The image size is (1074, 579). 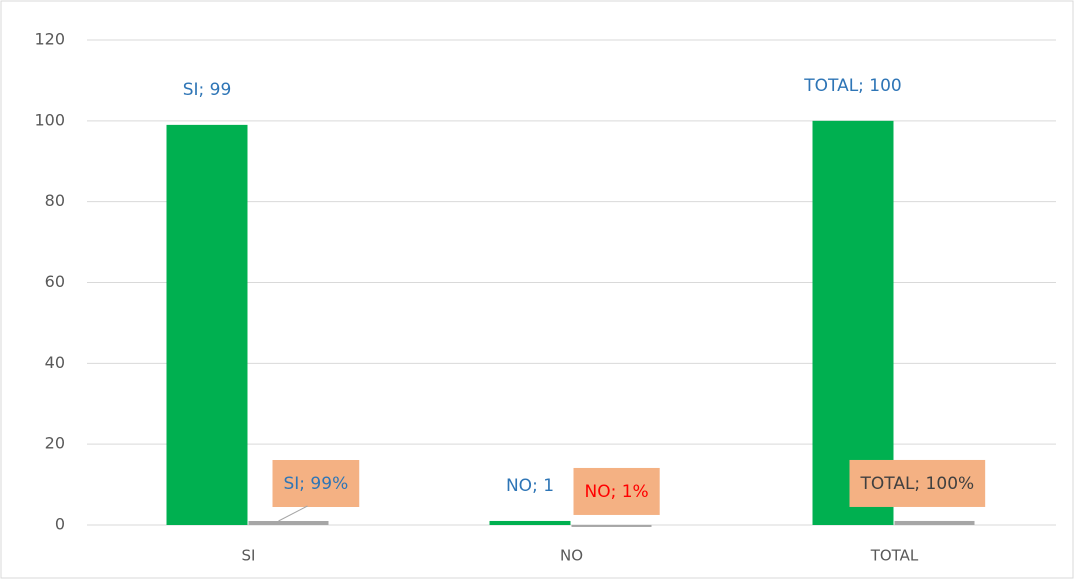 What do you see at coordinates (894, 556) in the screenshot?
I see `x-tick-label: TOTAL` at bounding box center [894, 556].